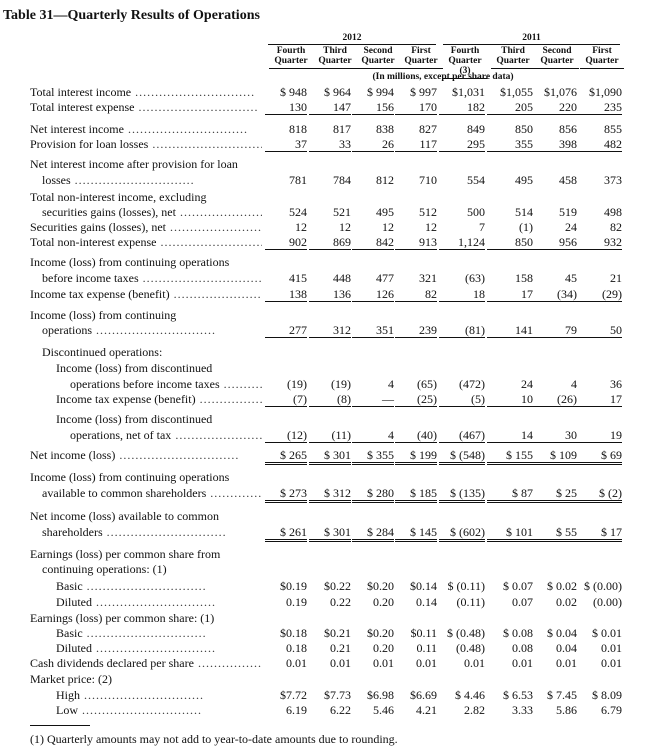 This screenshot has height=747, width=653. What do you see at coordinates (291, 57) in the screenshot?
I see `column-header: Fourth Quarter` at bounding box center [291, 57].